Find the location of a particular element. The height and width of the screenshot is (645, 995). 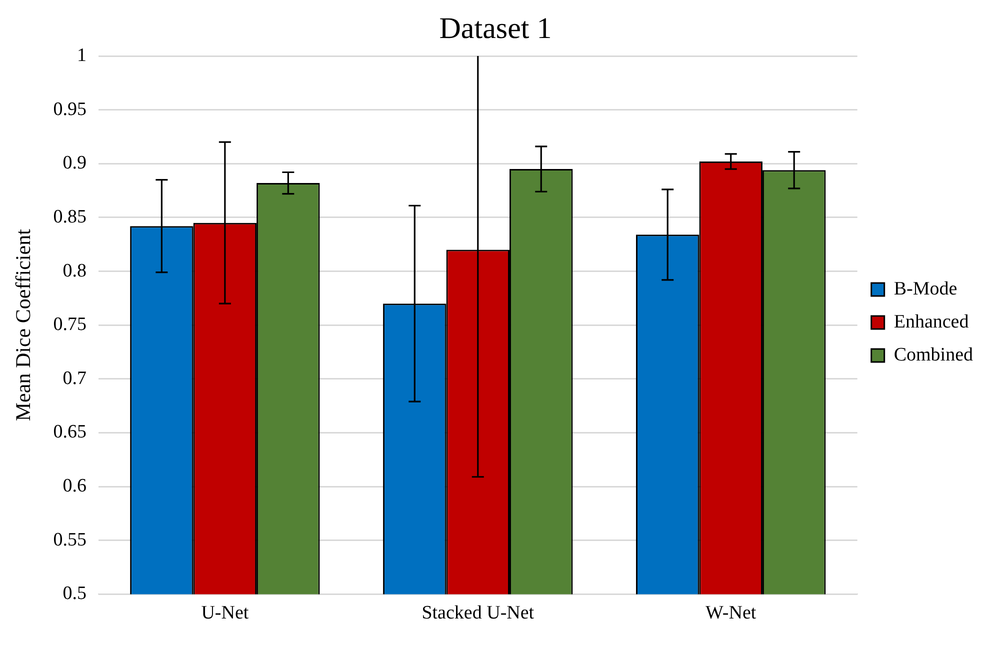

y-tick-label: 0.7 is located at coordinates (74, 378).